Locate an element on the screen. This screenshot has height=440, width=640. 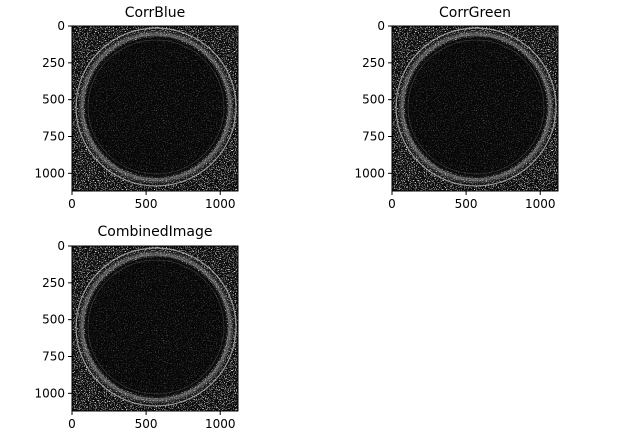
panel-title: CorrBlue is located at coordinates (155, 13).